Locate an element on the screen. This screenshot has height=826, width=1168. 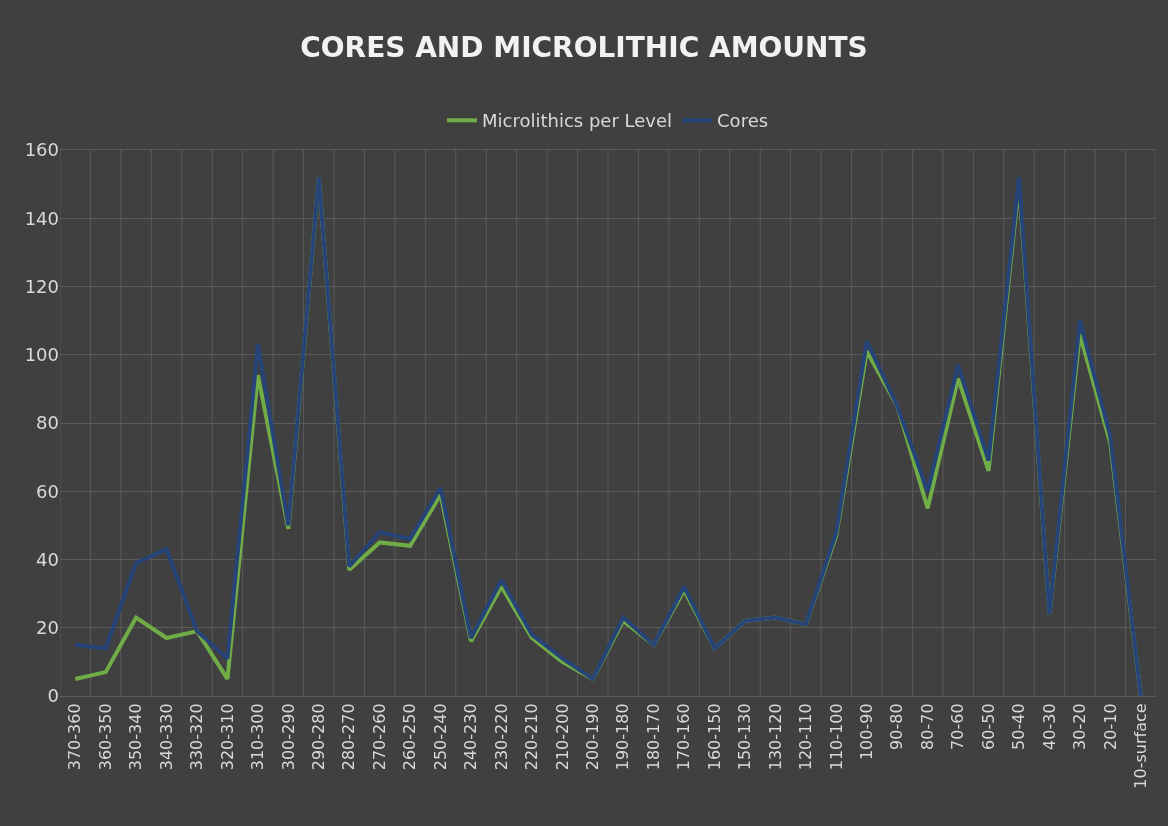
x-tick-label: 100-90 is located at coordinates (866, 732).